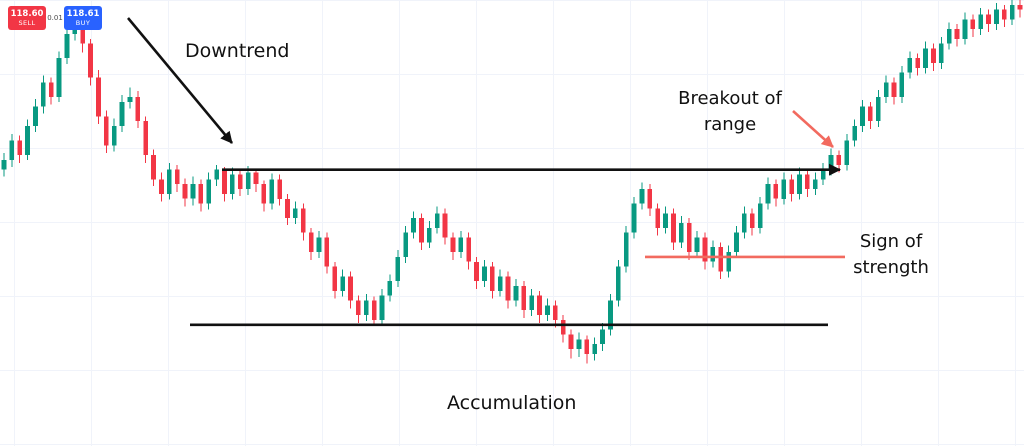 This screenshot has height=446, width=1024. I want to click on sell-badge: 118.60 SELL, so click(27, 18).